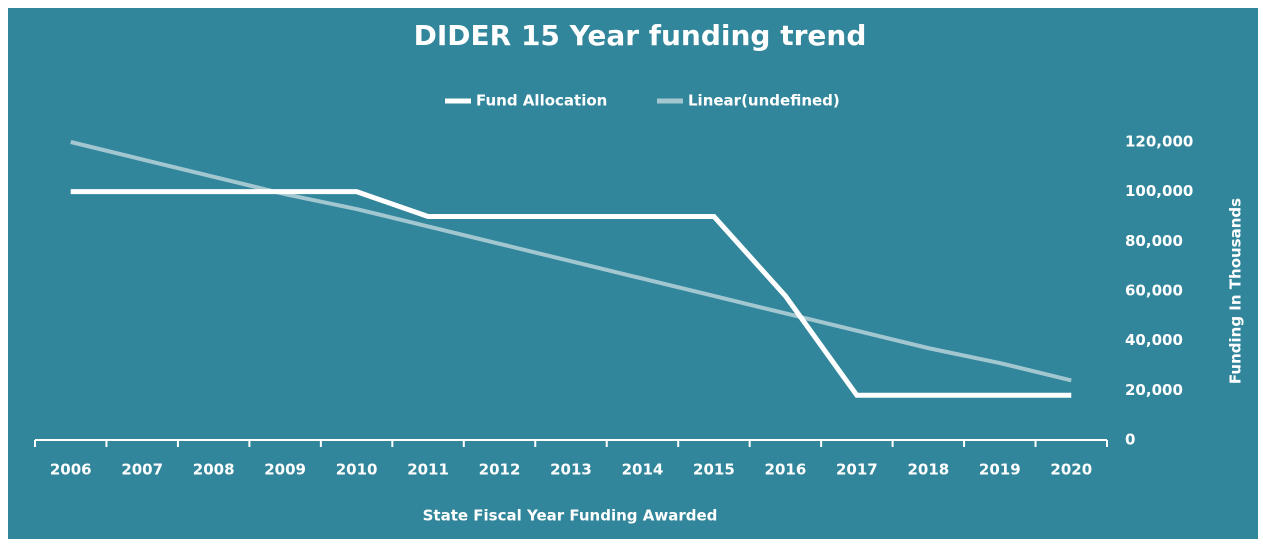 This screenshot has height=548, width=1263. I want to click on y-axis-title: Funding In Thousands, so click(1236, 291).